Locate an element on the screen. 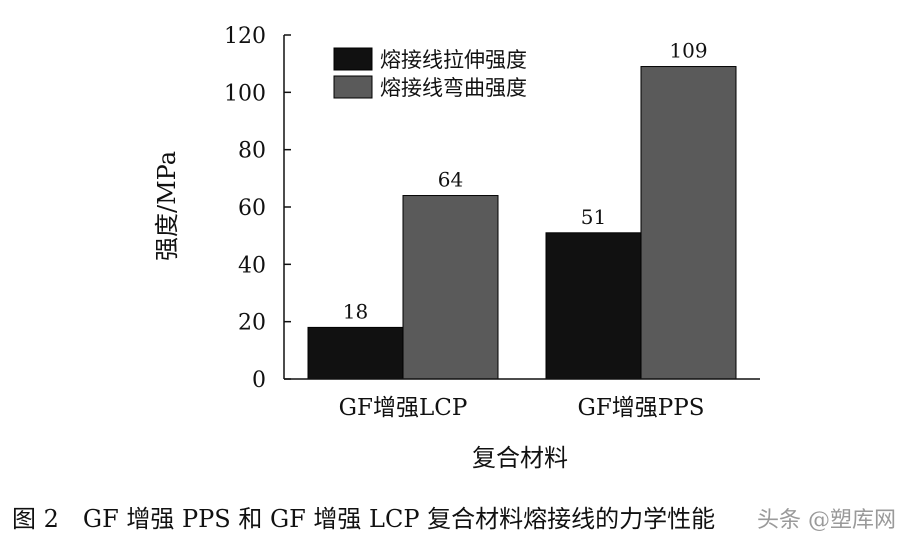 The image size is (908, 549). legend-label: 熔接线拉伸强度 is located at coordinates (453, 60).